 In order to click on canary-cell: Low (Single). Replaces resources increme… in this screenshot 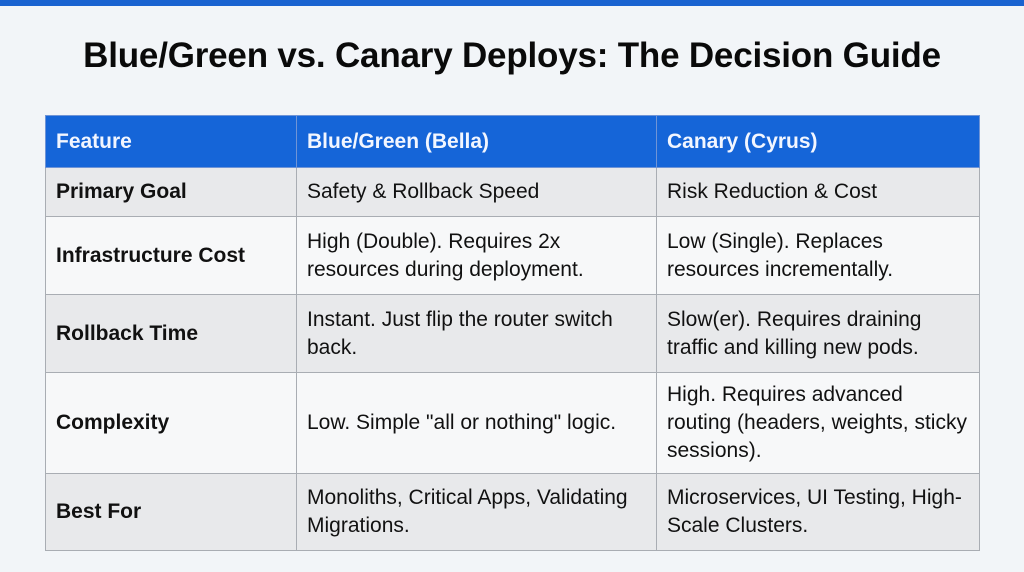, I will do `click(818, 255)`.